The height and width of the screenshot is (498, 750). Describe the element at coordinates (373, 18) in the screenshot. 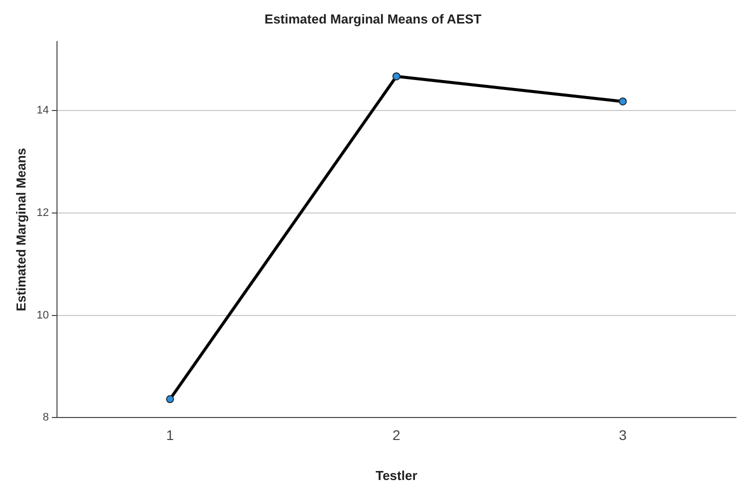

I see `chart-title: Estimated Marginal Means of AEST` at that location.